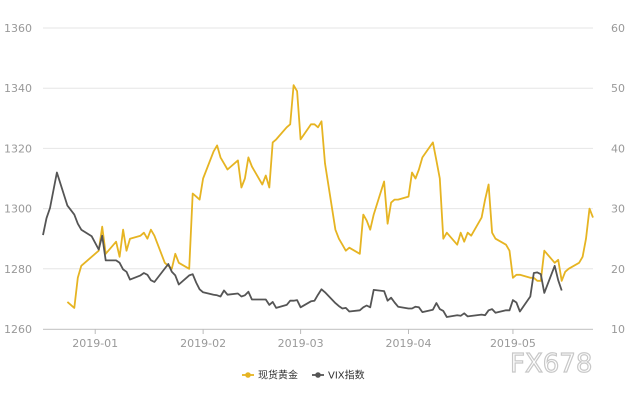  What do you see at coordinates (18, 269) in the screenshot?
I see `y-left-tick-label: 1280` at bounding box center [18, 269].